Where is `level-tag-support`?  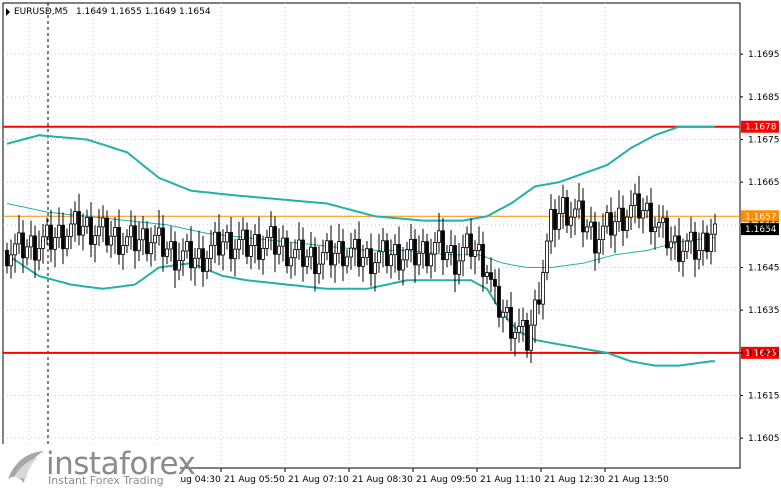 level-tag-support is located at coordinates (760, 352).